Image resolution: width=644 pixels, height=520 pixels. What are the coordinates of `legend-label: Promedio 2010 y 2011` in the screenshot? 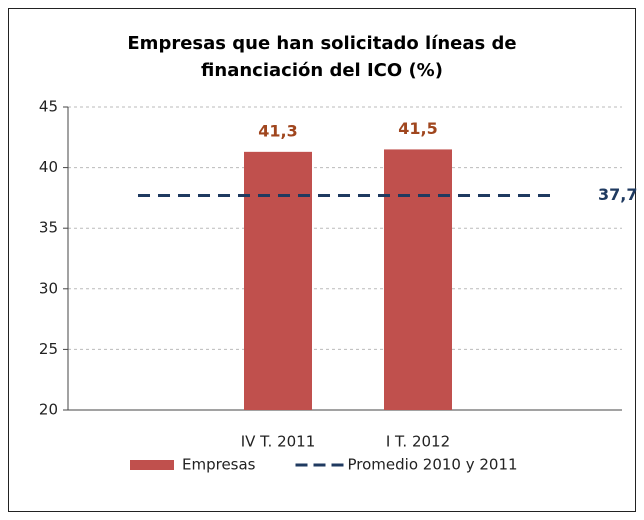 It's located at (433, 465).